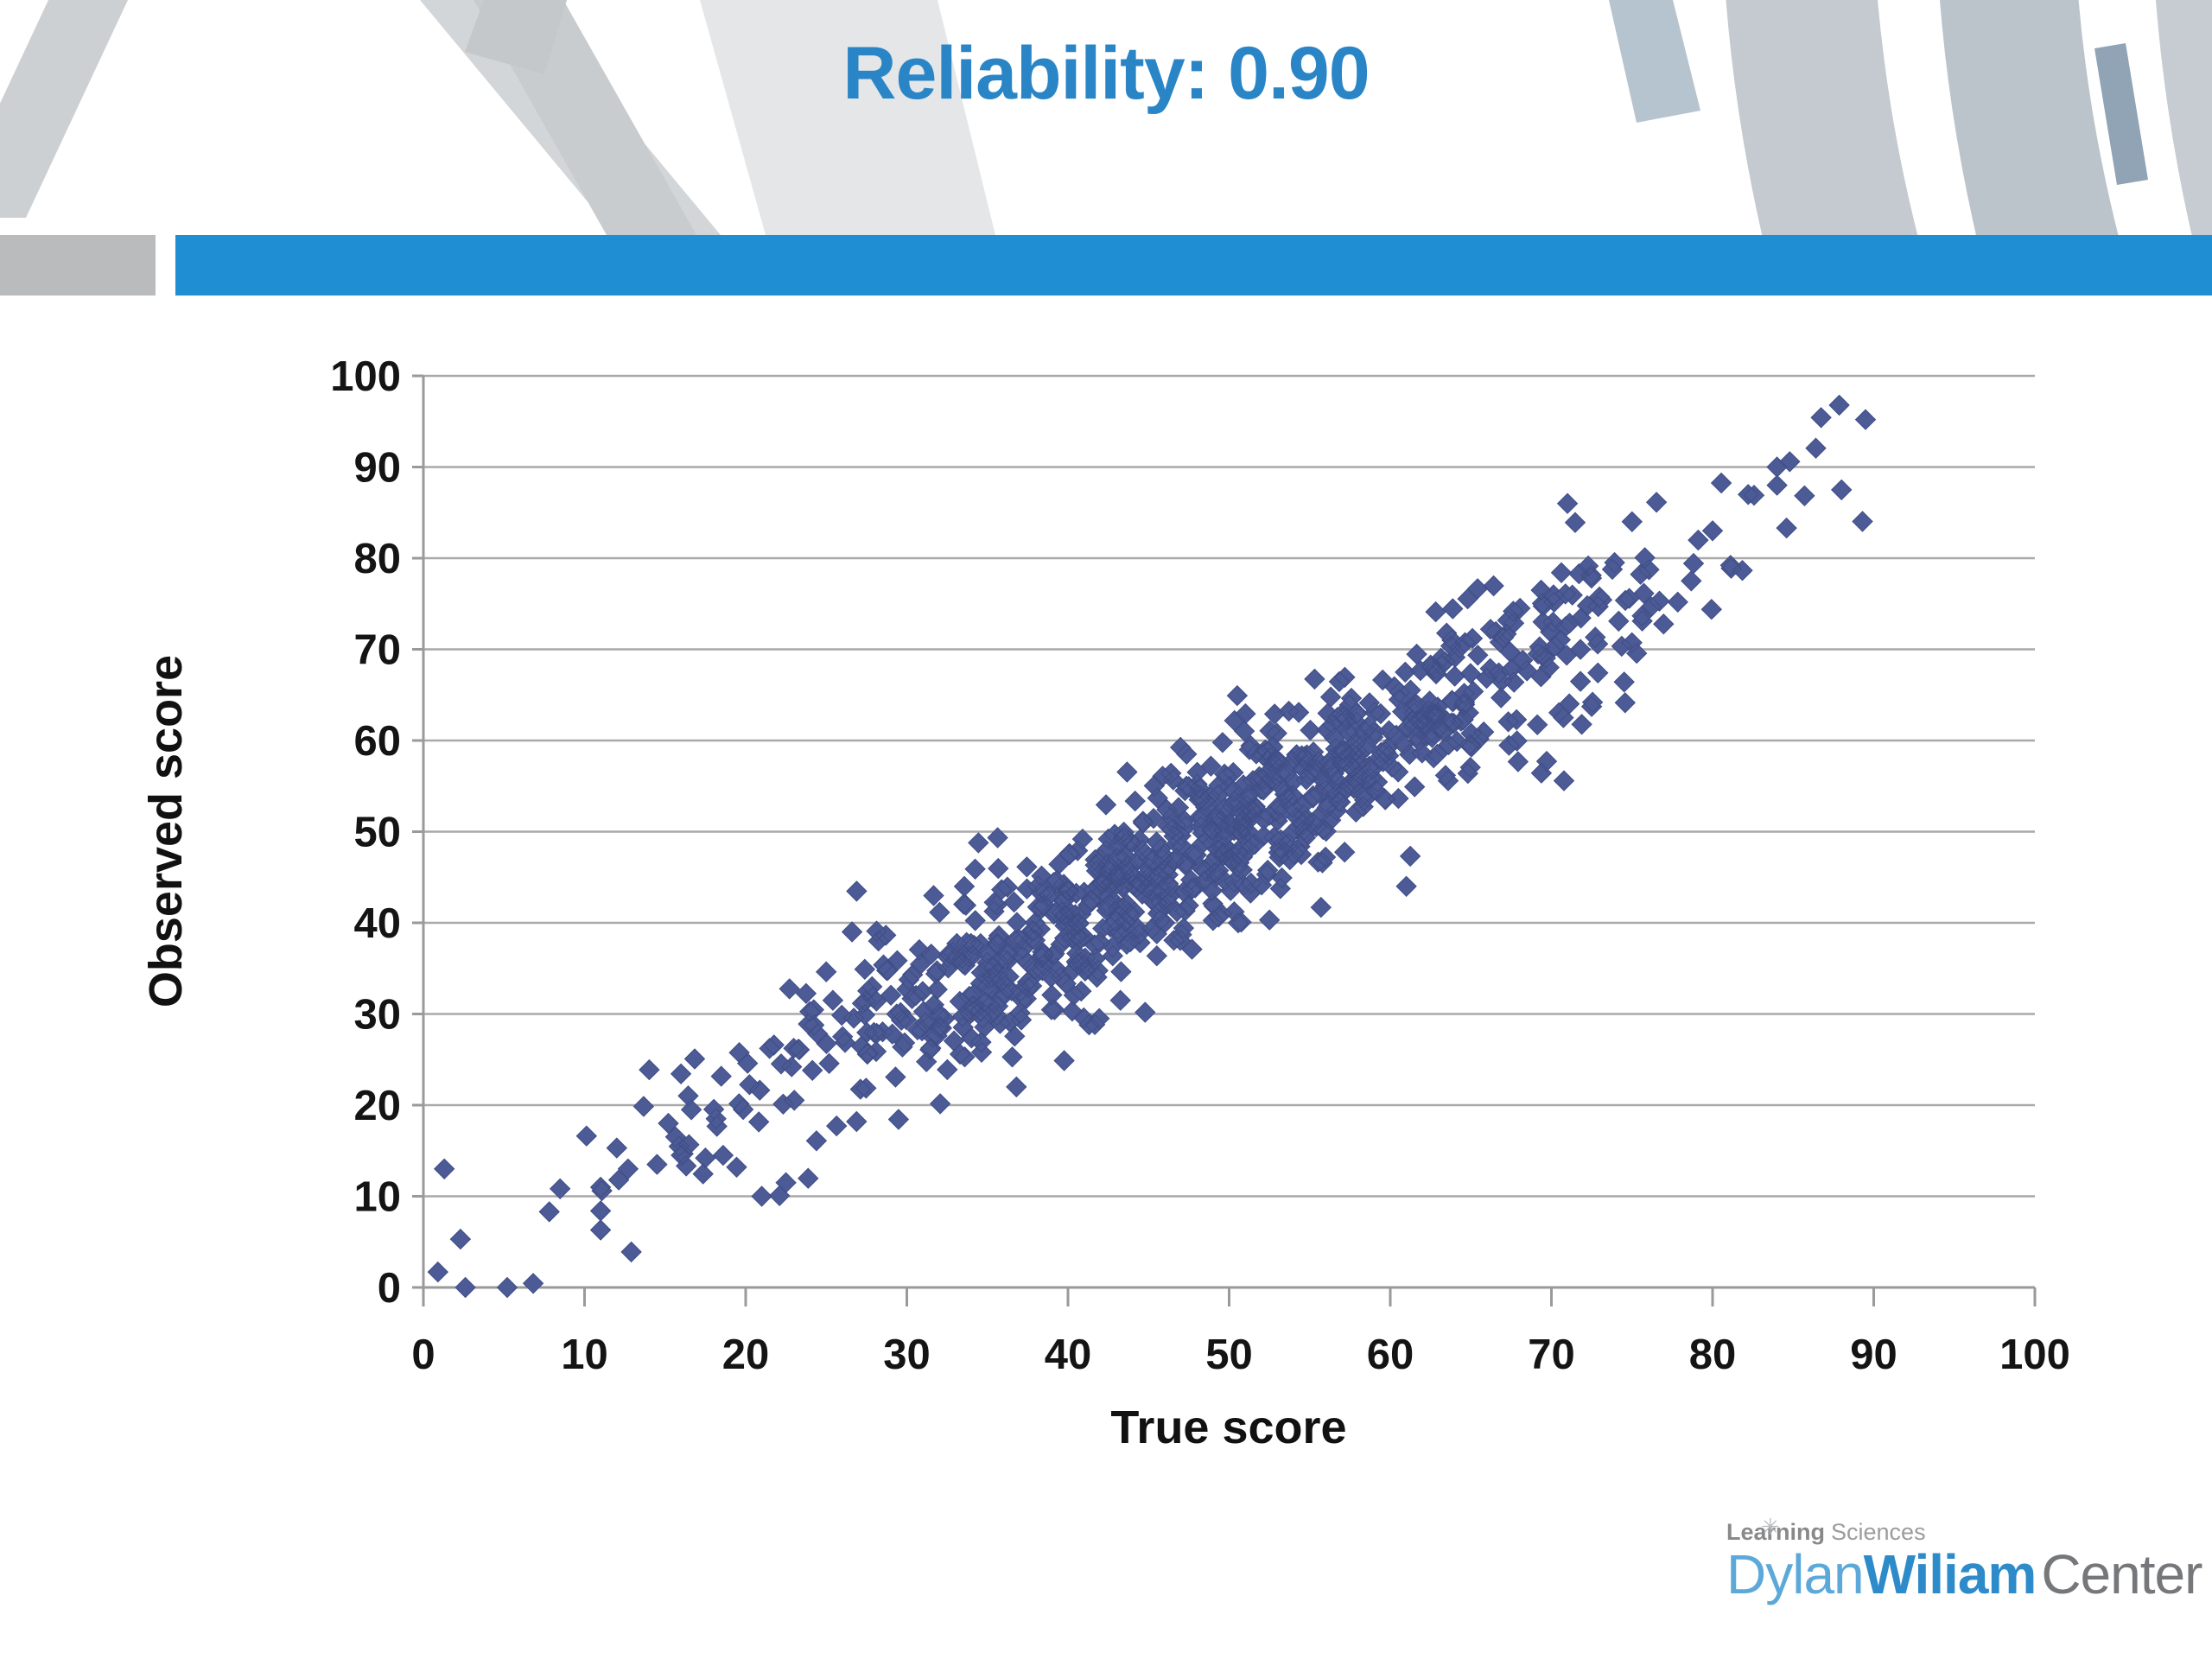 This screenshot has height=1659, width=2212. What do you see at coordinates (423, 1355) in the screenshot?
I see `x-tick-label: 0` at bounding box center [423, 1355].